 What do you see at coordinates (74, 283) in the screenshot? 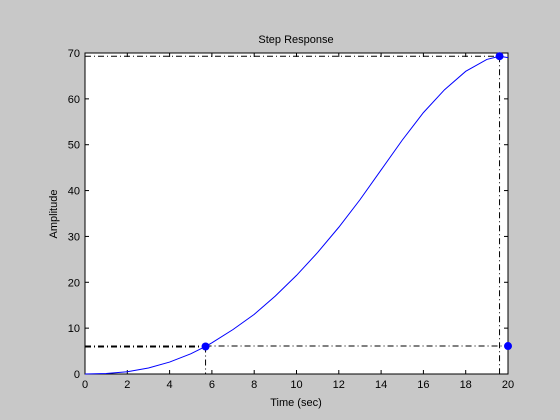
I see `y-tick-label: 20` at bounding box center [74, 283].